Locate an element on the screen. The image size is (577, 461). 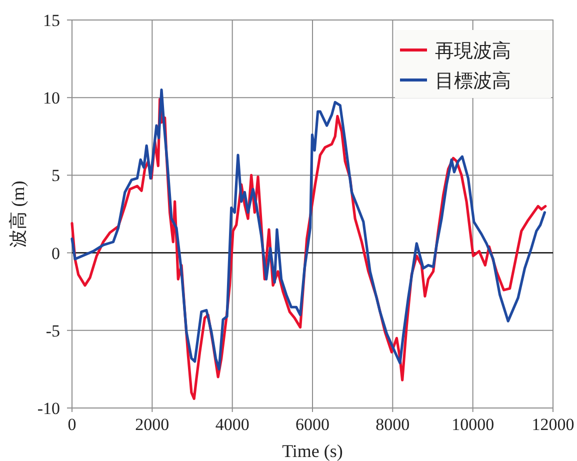
legend-label: 目標波高 is located at coordinates (473, 81).